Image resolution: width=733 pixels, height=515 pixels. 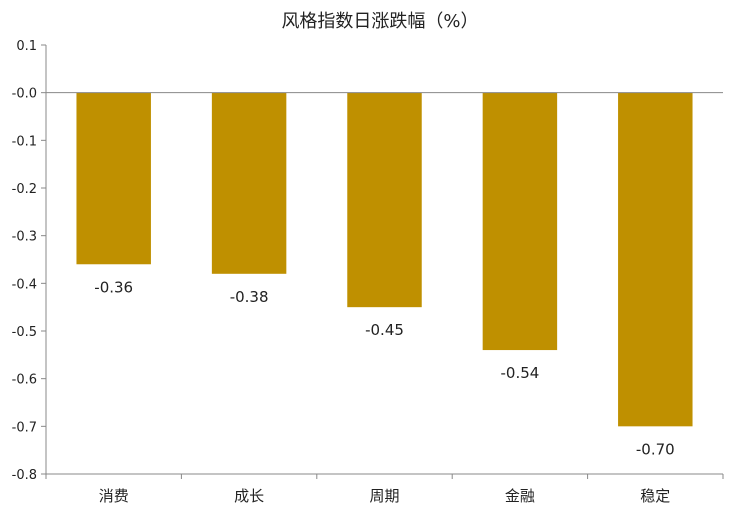 I want to click on y-tick-label: -0.7, so click(x=24, y=427).